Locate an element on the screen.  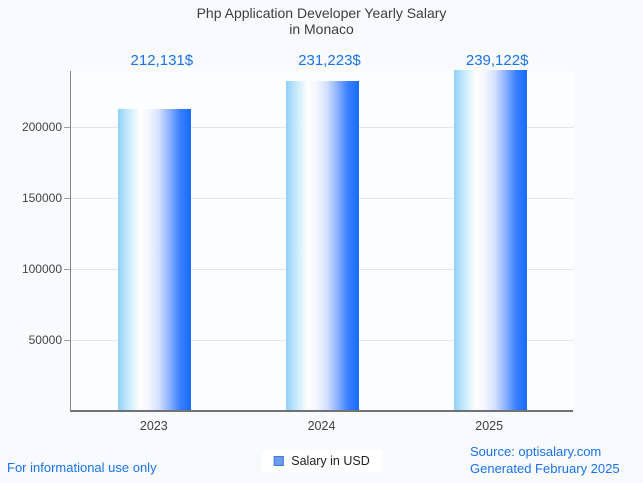
bar-value-label: 212,131$ is located at coordinates (162, 60).